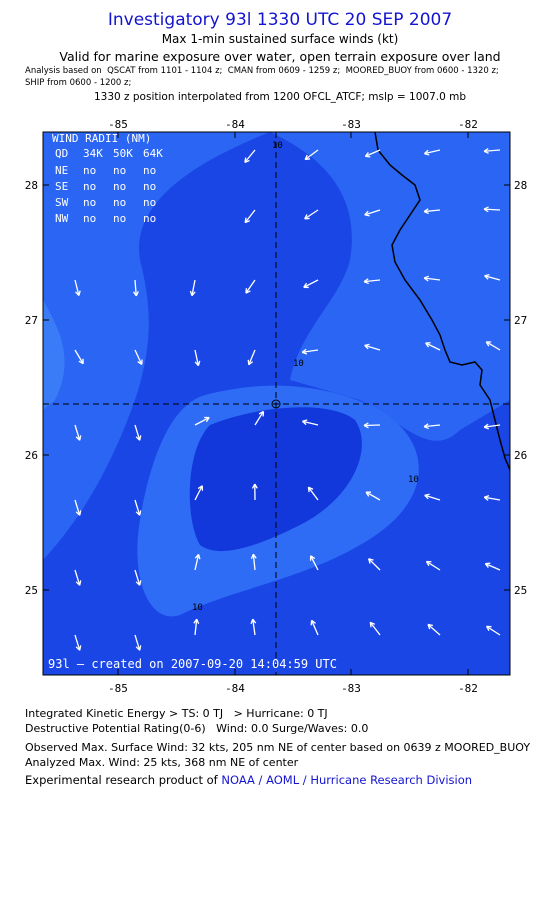 The width and height of the screenshot is (560, 915). I want to click on radii-title: WIND RADII (NM), so click(101, 138).